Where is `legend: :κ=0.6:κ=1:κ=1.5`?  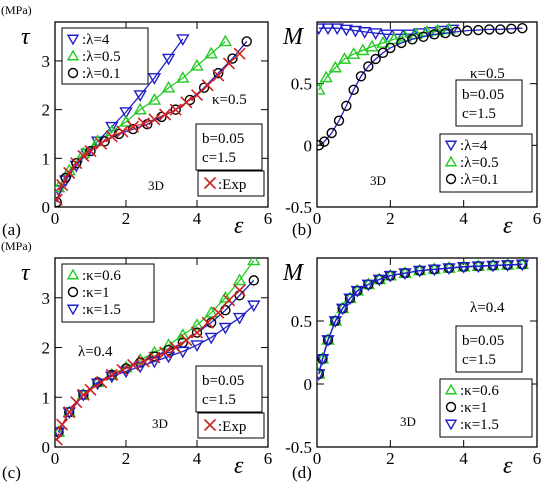
legend: :κ=0.6:κ=1:κ=1.5 is located at coordinates (108, 293).